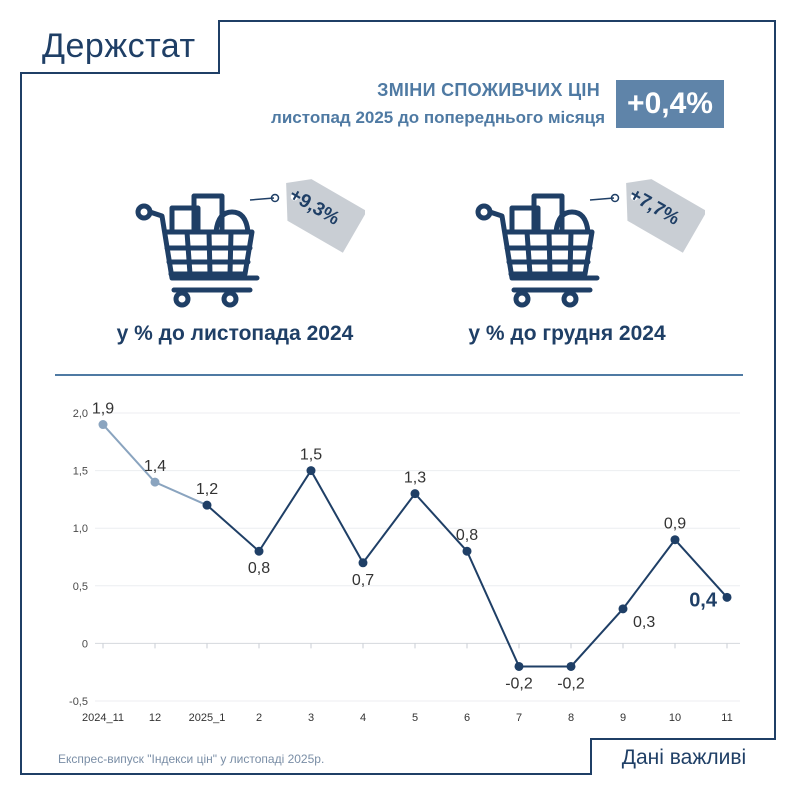 Image resolution: width=800 pixels, height=800 pixels. I want to click on x-tick-label: 12, so click(155, 718).